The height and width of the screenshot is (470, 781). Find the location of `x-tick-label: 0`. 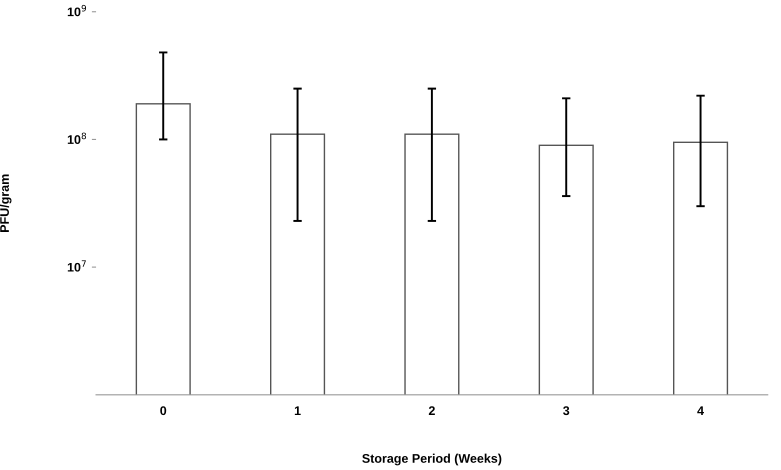

x-tick-label: 0 is located at coordinates (163, 411).